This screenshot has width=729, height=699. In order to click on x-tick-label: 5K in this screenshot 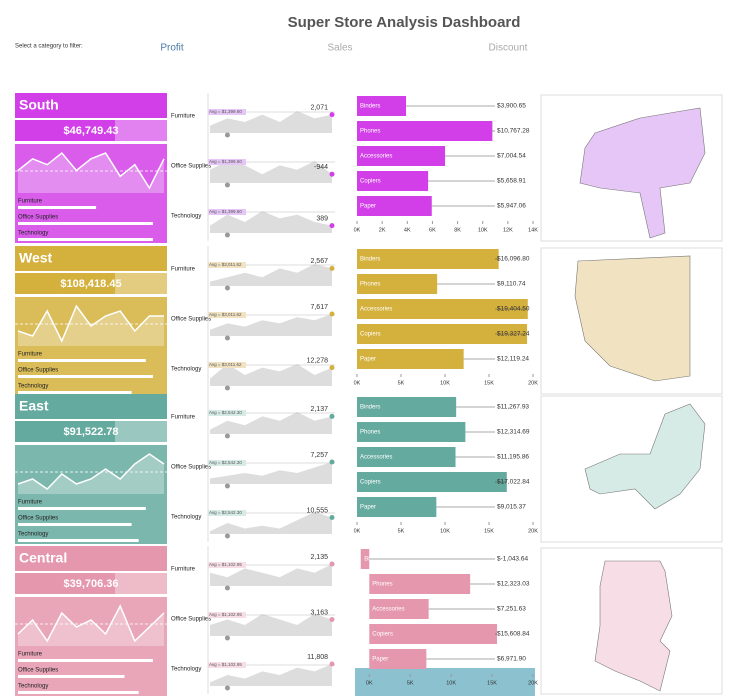, I will do `click(401, 383)`.